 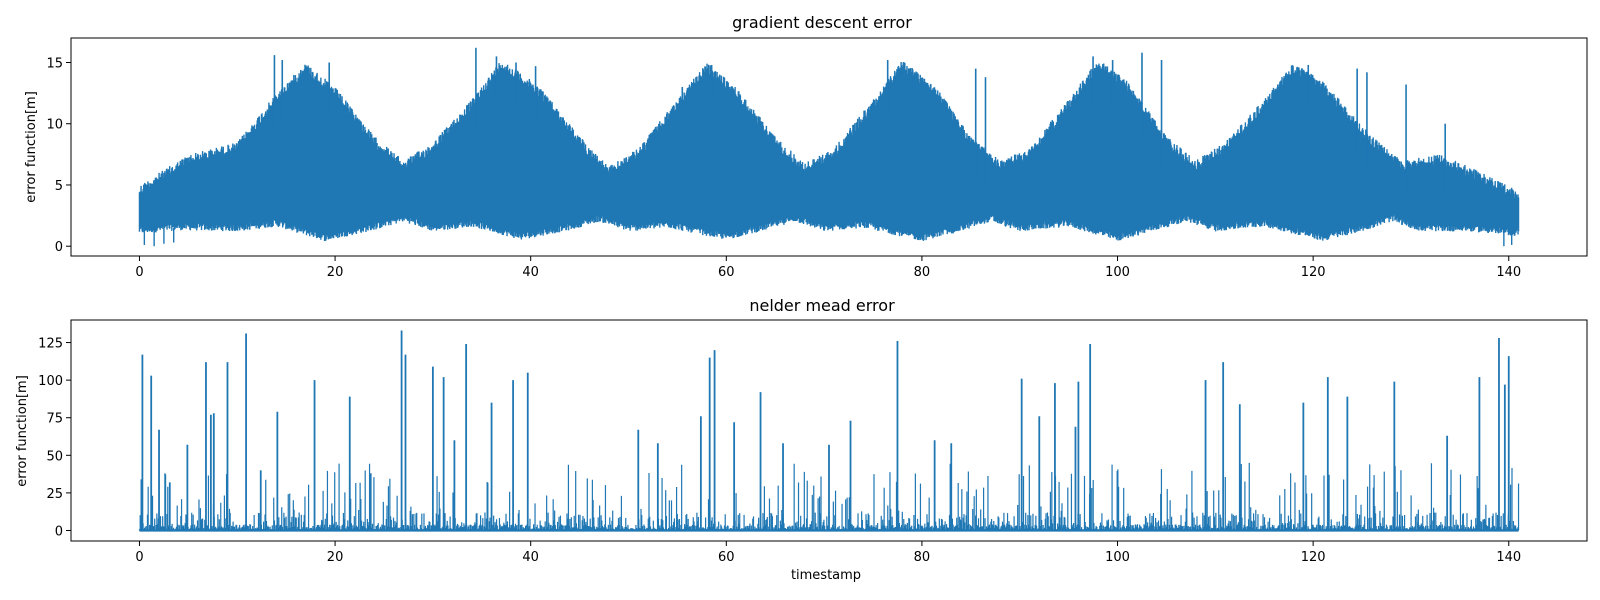 What do you see at coordinates (54, 419) in the screenshot?
I see `y-tick-label: 75` at bounding box center [54, 419].